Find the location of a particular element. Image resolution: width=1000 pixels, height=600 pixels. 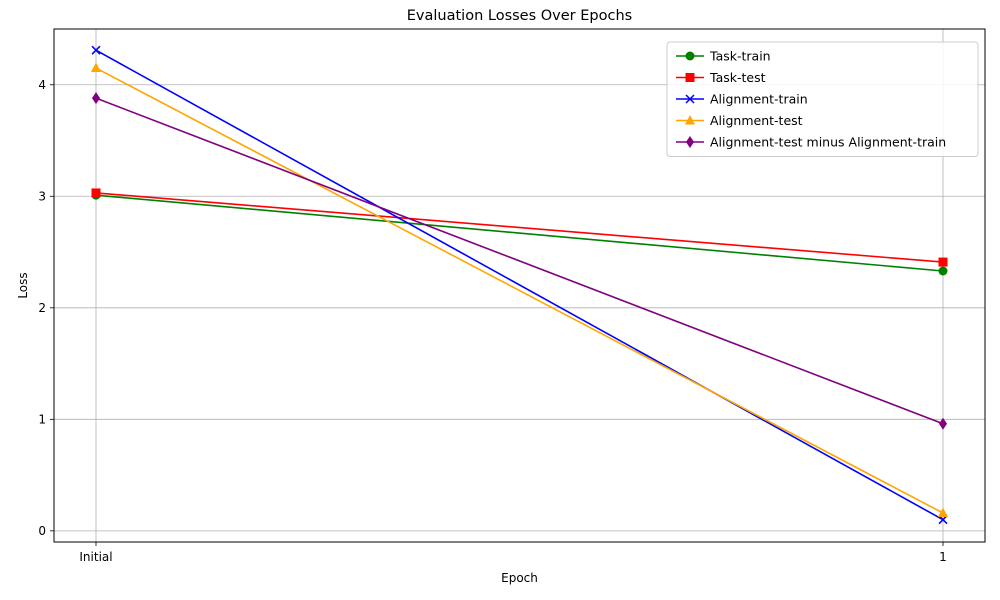

x-tick-label: 1 is located at coordinates (943, 557).